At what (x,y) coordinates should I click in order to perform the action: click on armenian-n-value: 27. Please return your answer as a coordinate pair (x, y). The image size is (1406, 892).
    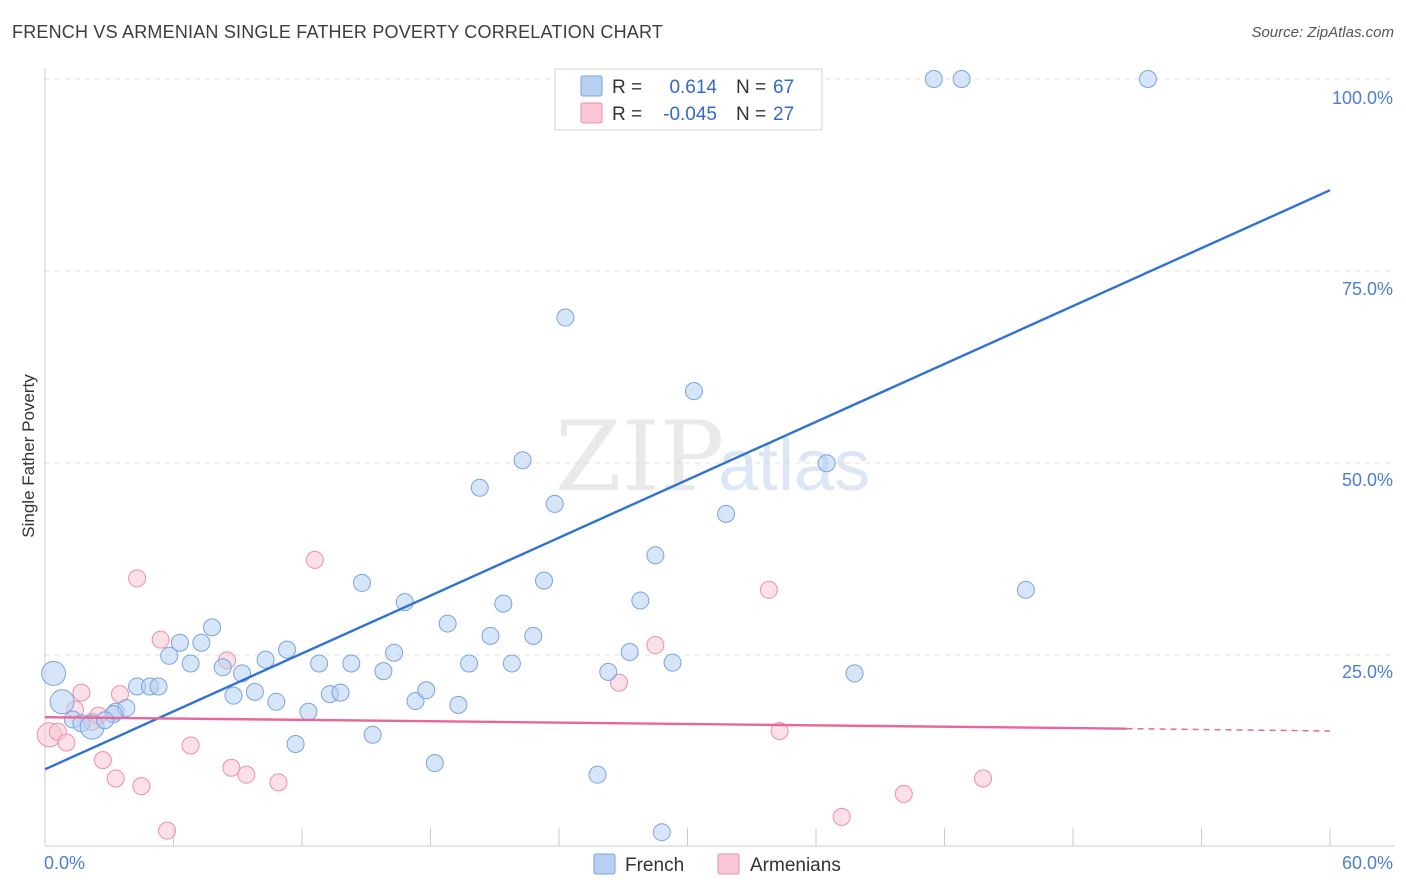
    Looking at the image, I should click on (783, 114).